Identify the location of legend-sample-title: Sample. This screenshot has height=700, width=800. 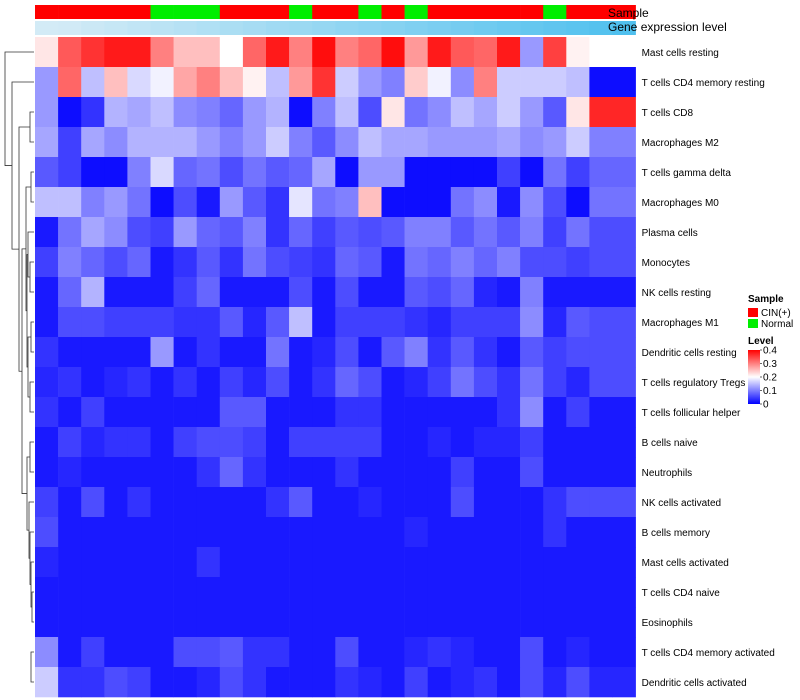
(766, 299).